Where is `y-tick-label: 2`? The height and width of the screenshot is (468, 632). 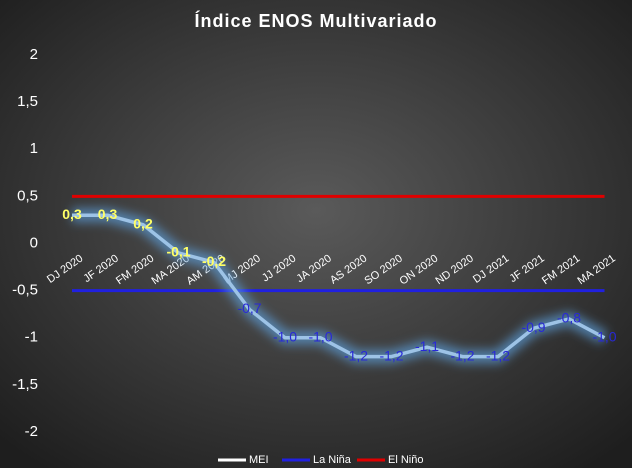
y-tick-label: 2 is located at coordinates (34, 54).